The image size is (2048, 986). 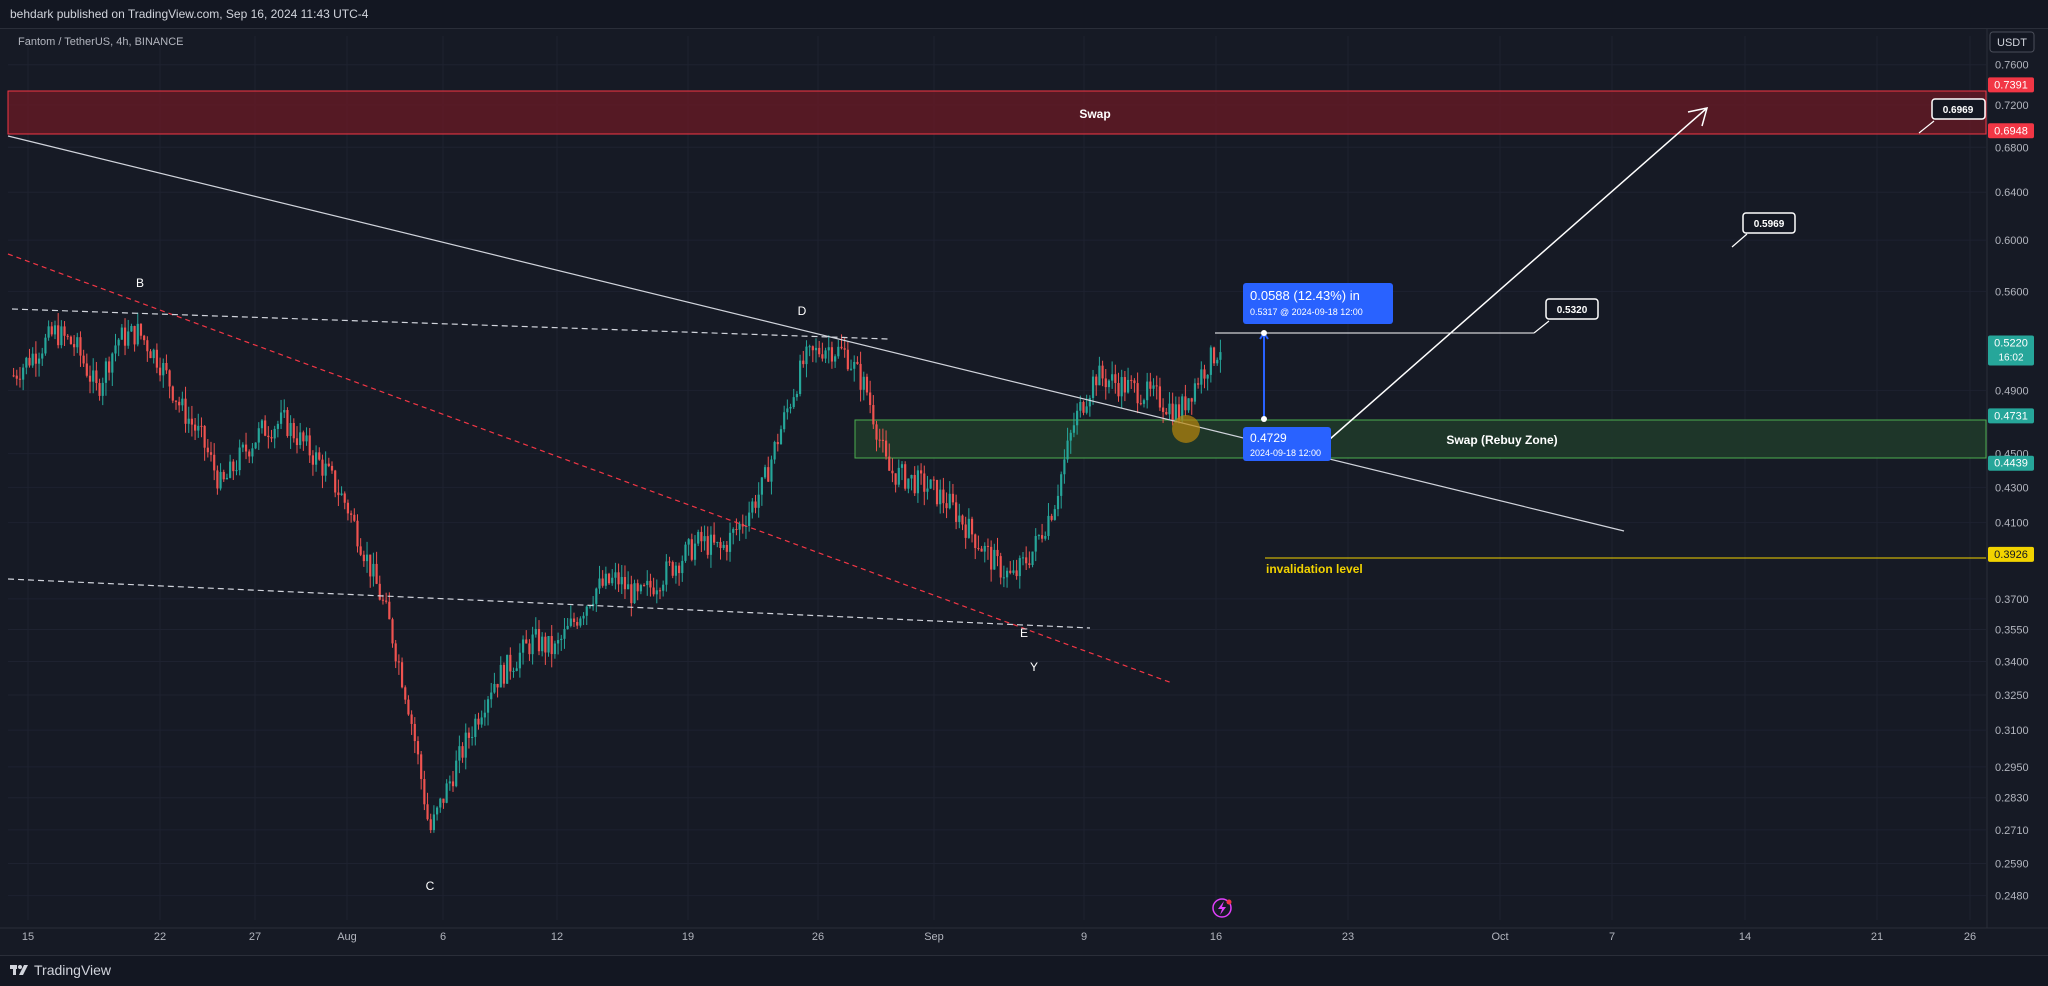 What do you see at coordinates (1285, 453) in the screenshot?
I see `measure-bottom-detail: 2024-09-18 12:00` at bounding box center [1285, 453].